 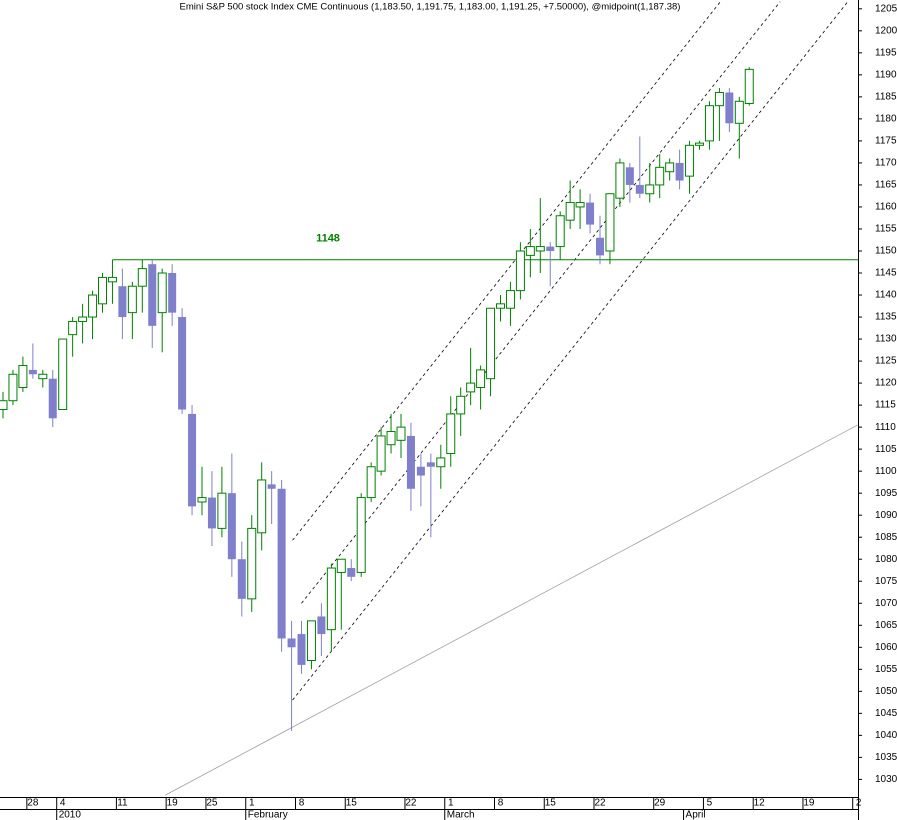 What do you see at coordinates (886, 163) in the screenshot?
I see `y-tick-label: 1170` at bounding box center [886, 163].